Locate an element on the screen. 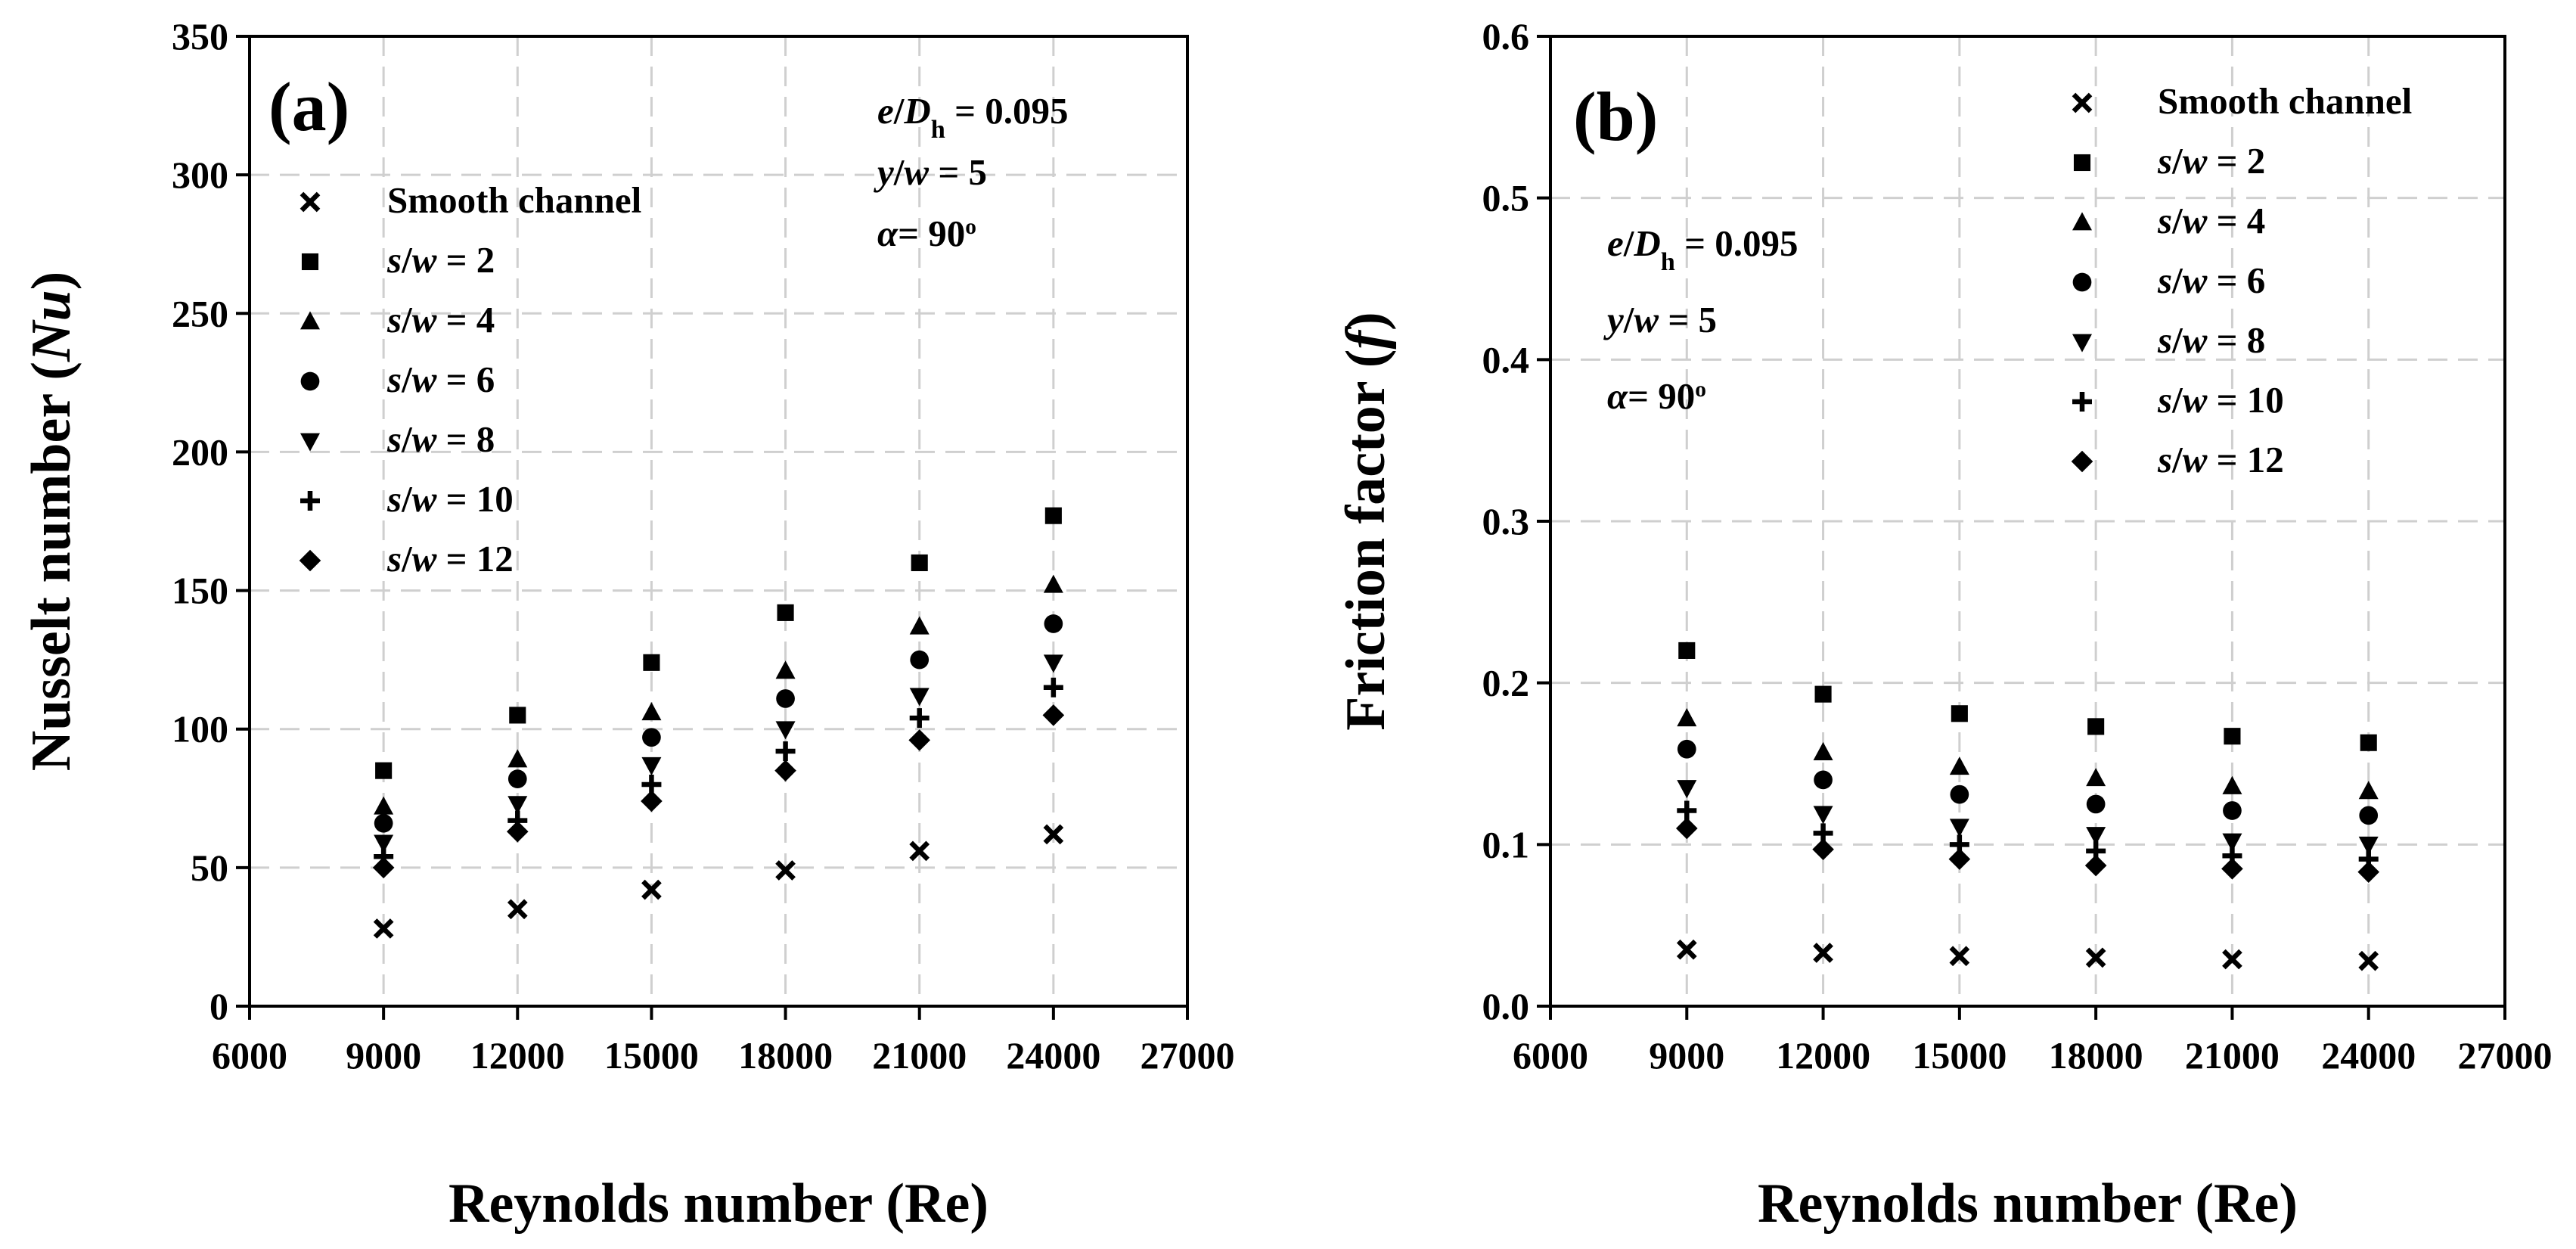 This screenshot has height=1249, width=2576. legend-label: s/w = 12 is located at coordinates (2220, 459).